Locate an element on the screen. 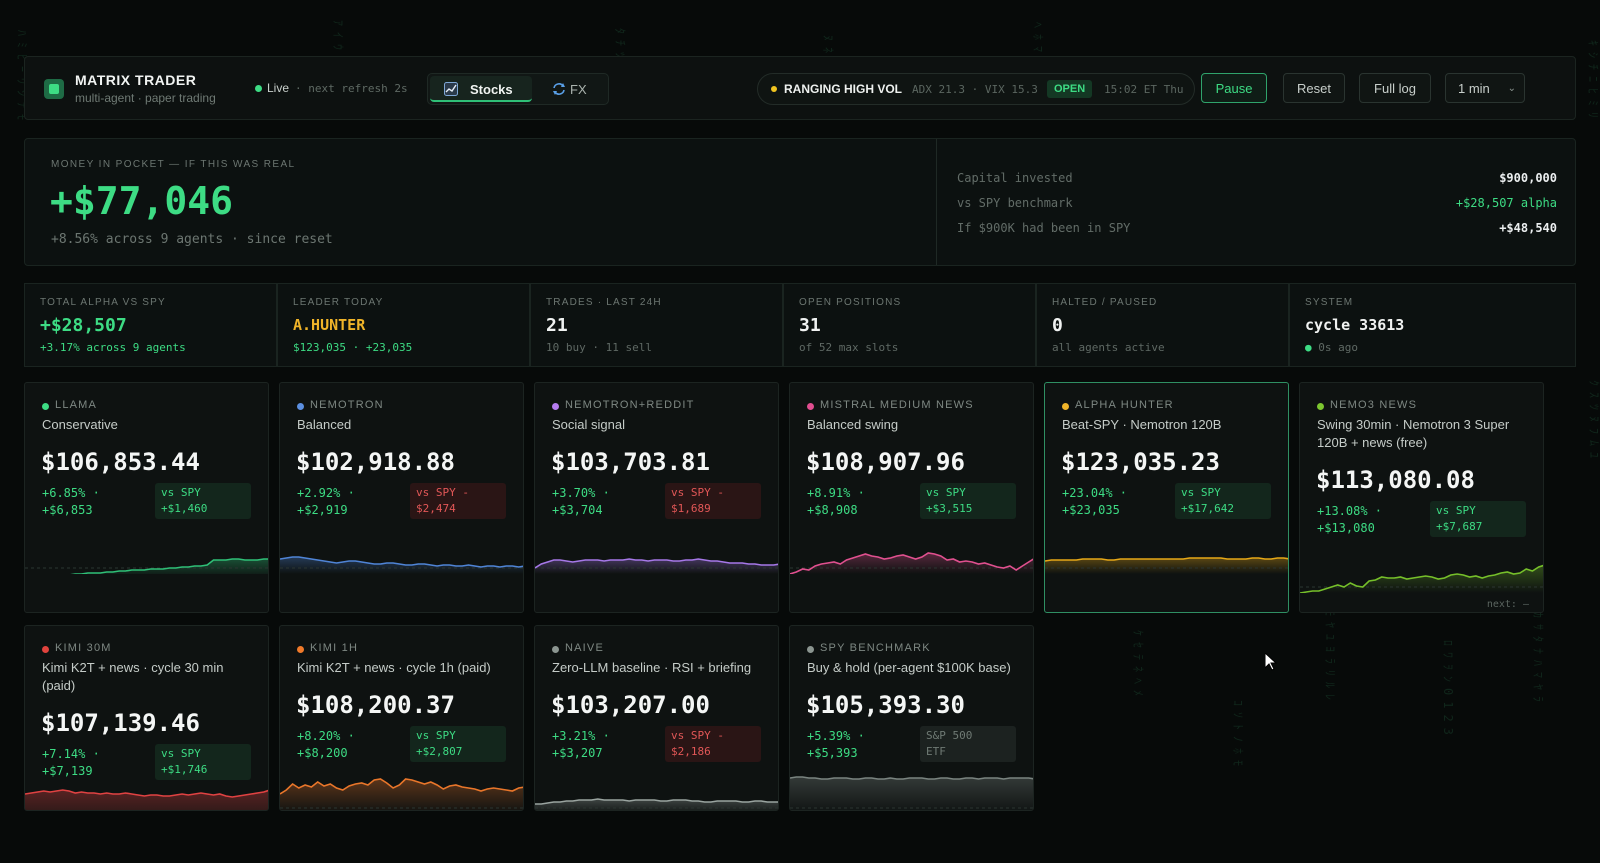 Image resolution: width=1600 pixels, height=863 pixels. agent-return-abs: +$2,919 is located at coordinates (322, 510).